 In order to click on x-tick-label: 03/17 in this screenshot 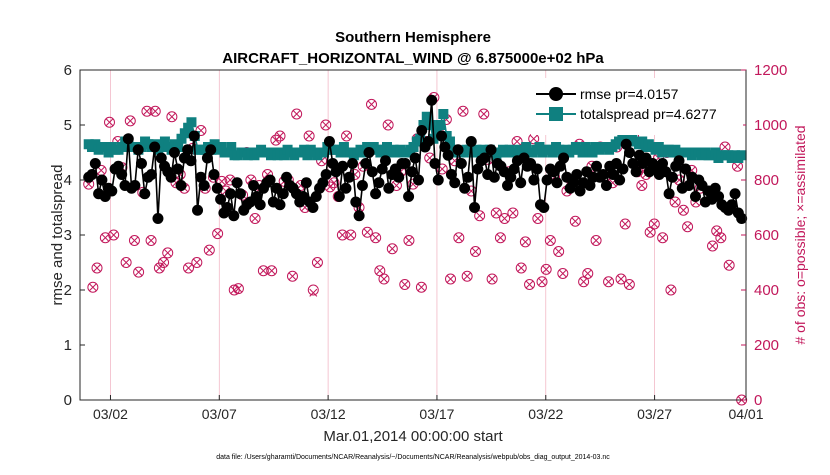, I will do `click(436, 414)`.